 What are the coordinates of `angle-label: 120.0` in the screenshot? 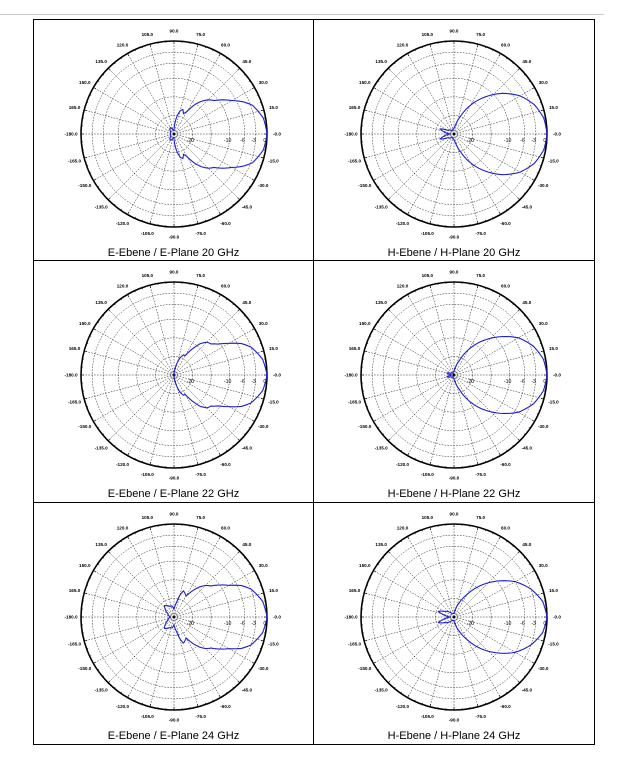 It's located at (403, 44).